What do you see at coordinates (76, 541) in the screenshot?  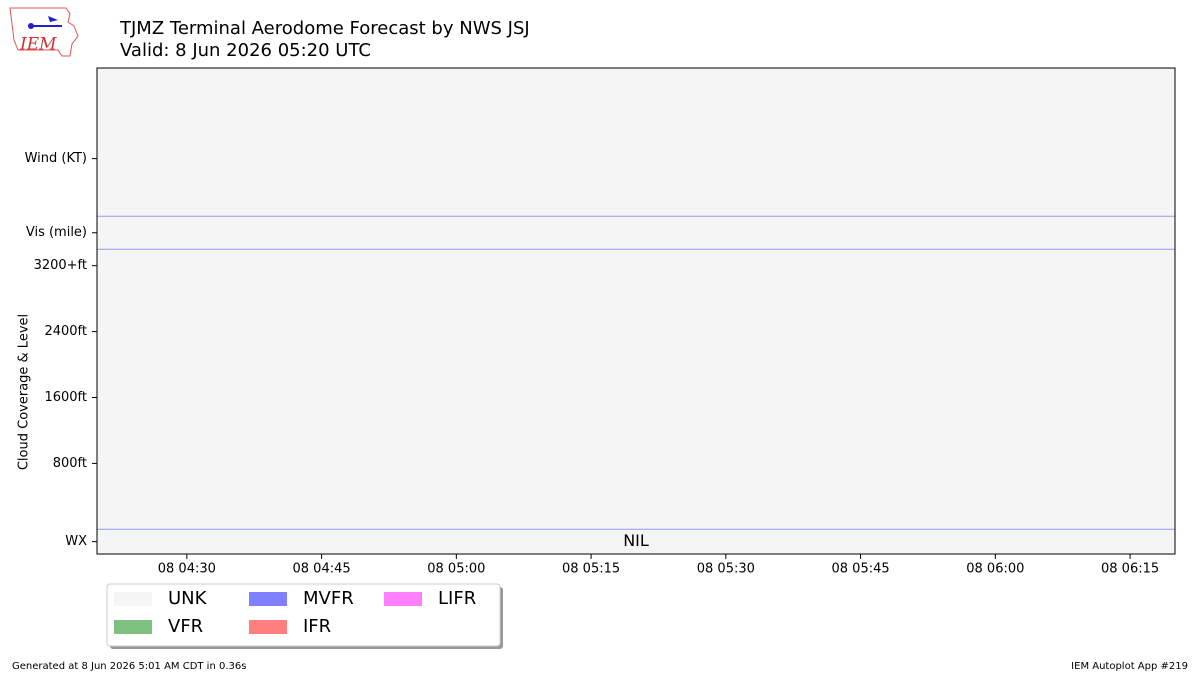 I see `y-tick-label: WX` at bounding box center [76, 541].